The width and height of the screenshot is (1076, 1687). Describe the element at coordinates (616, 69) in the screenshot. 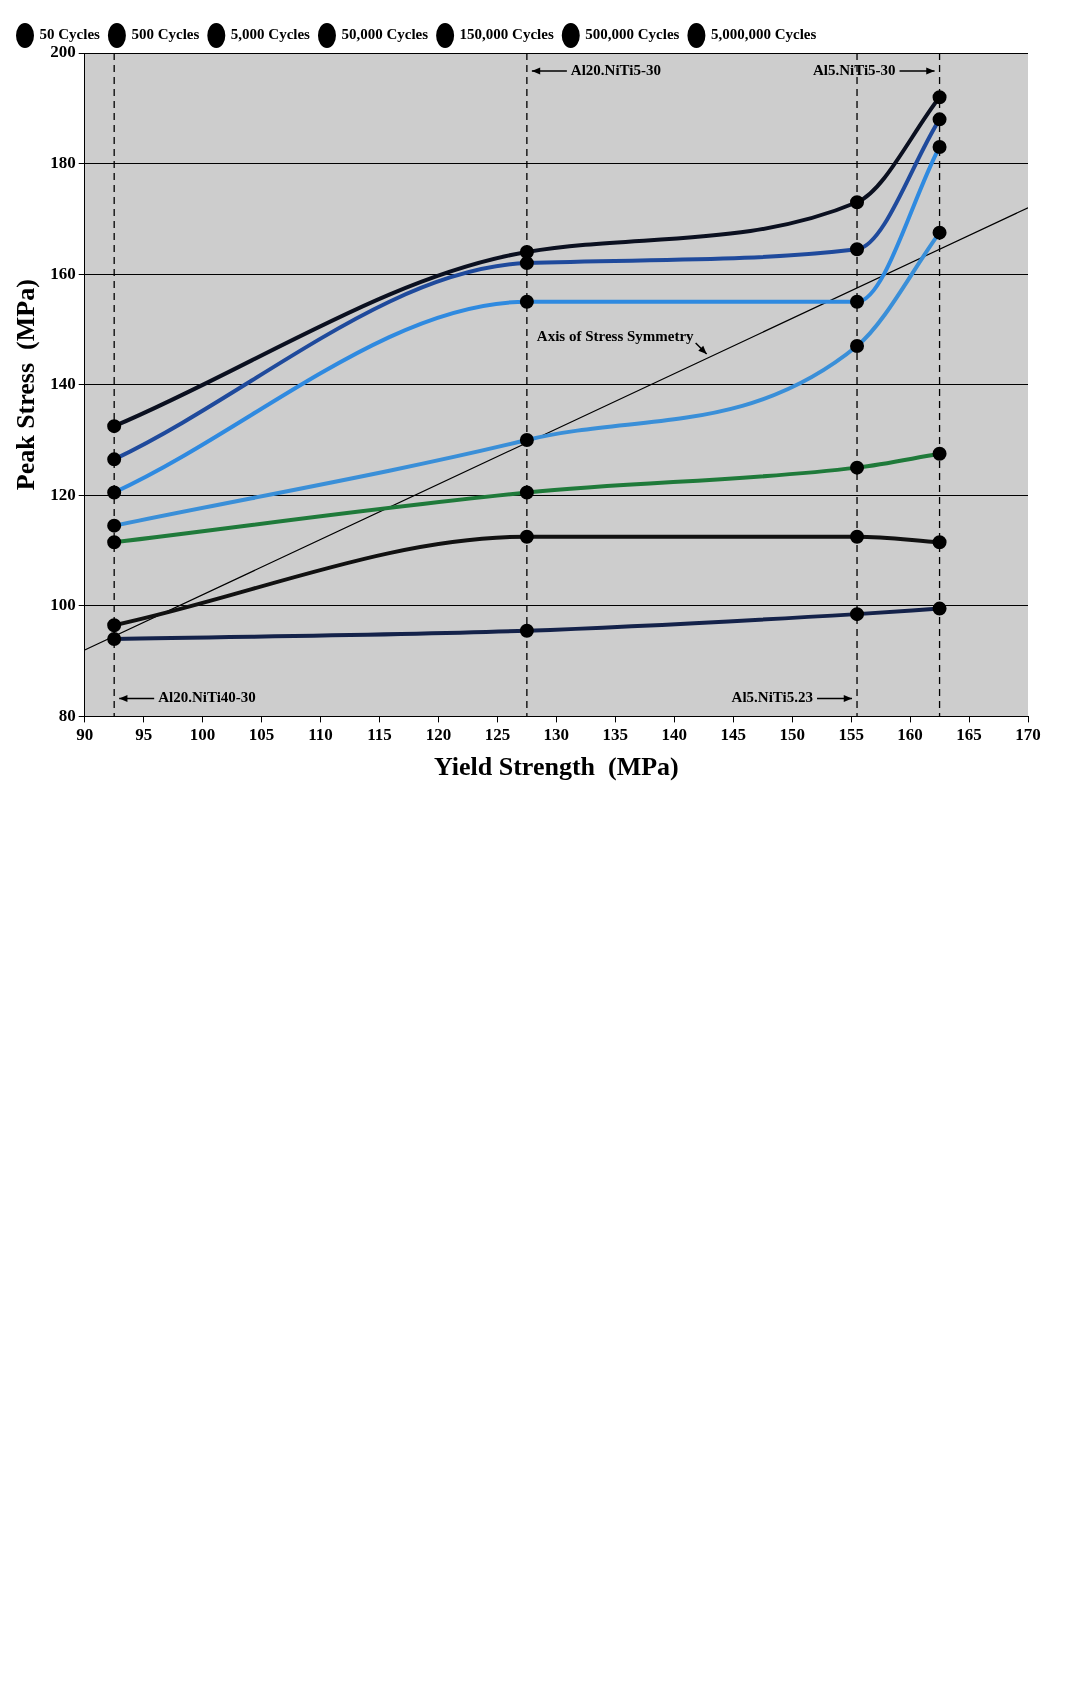

I see `ref-line-label: Al20.NiTi5-30` at that location.